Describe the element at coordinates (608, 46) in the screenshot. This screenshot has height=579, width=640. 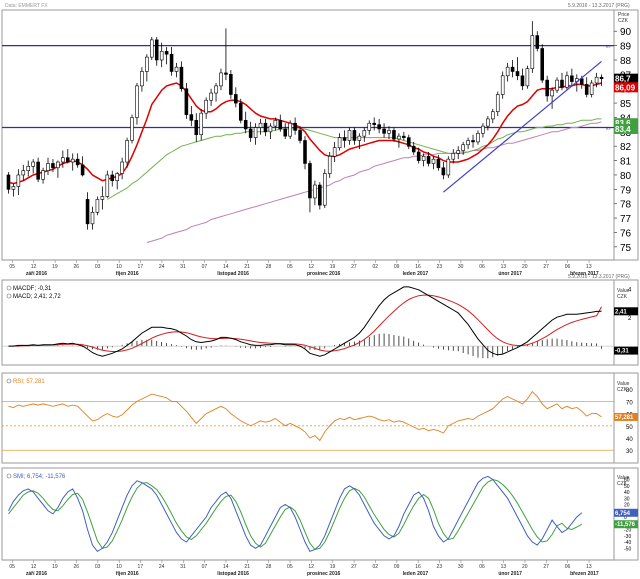
I see `hline-label: 89` at that location.